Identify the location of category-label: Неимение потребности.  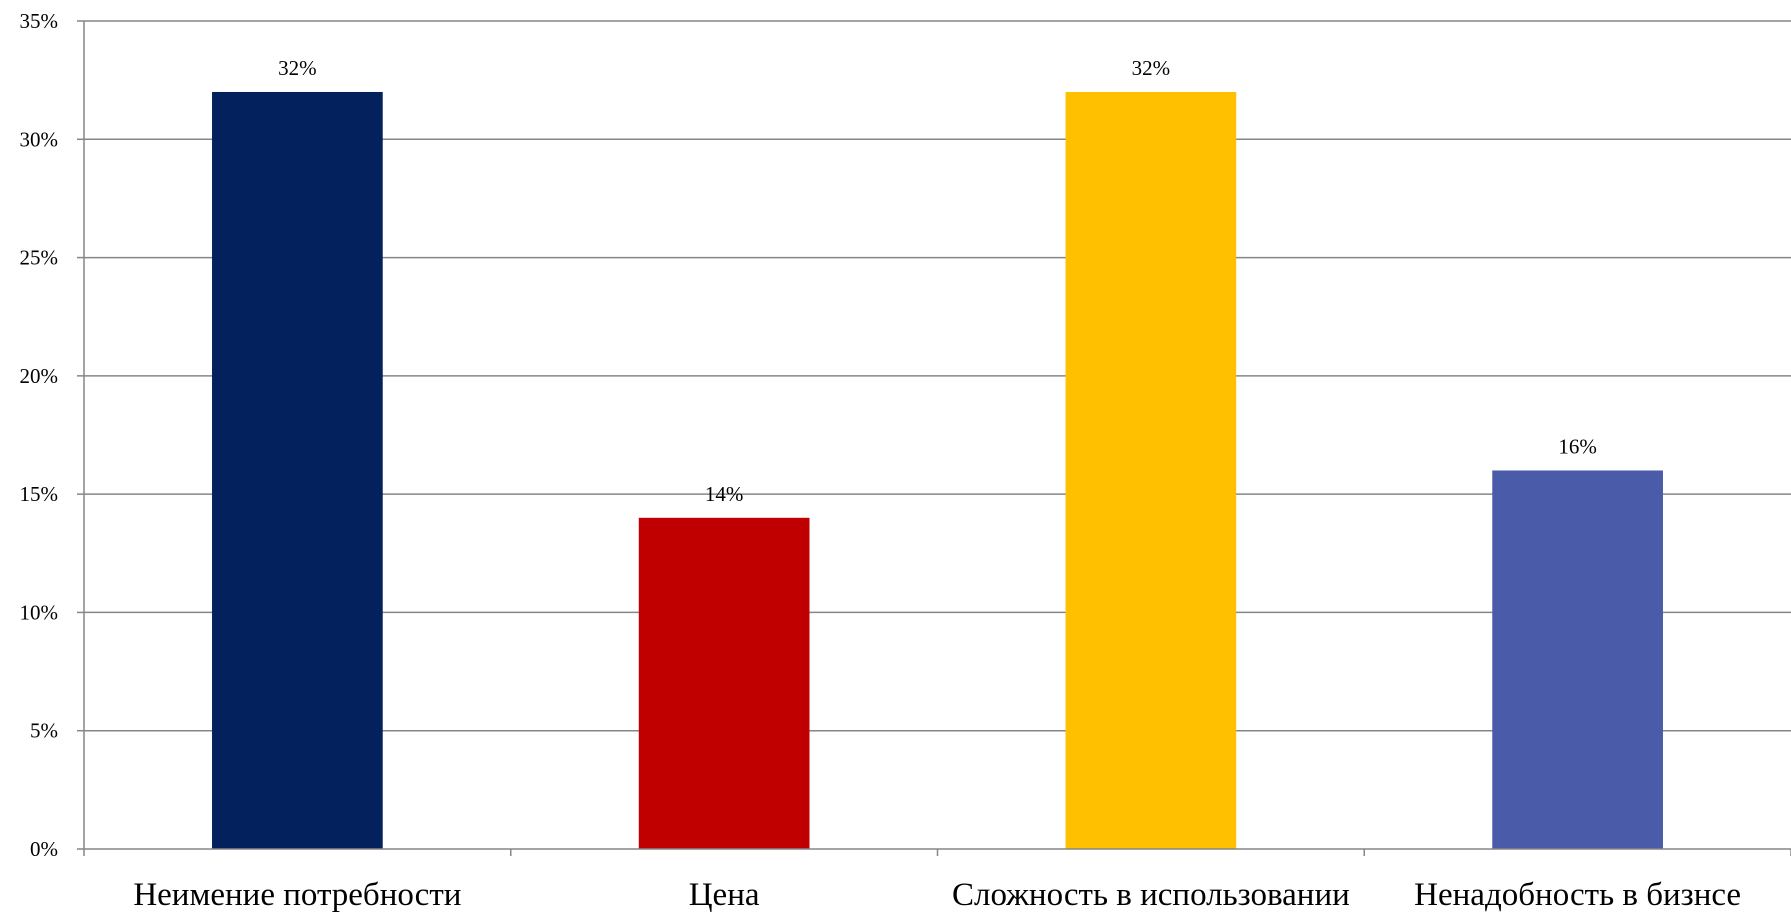
(297, 894).